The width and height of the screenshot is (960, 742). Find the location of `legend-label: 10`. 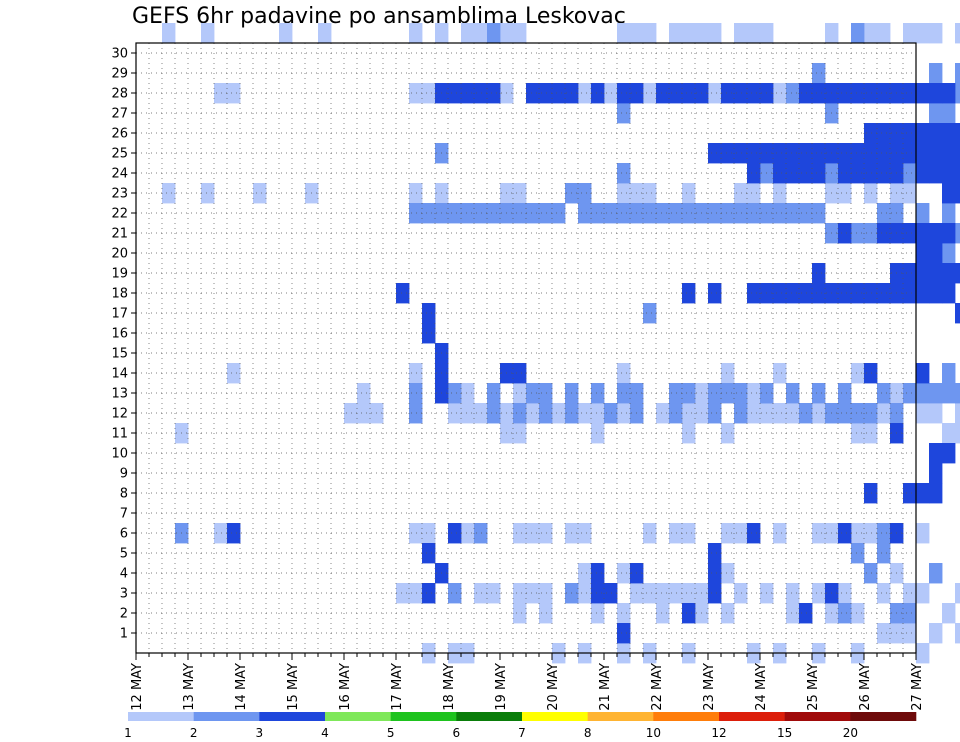

legend-label: 10 is located at coordinates (653, 733).